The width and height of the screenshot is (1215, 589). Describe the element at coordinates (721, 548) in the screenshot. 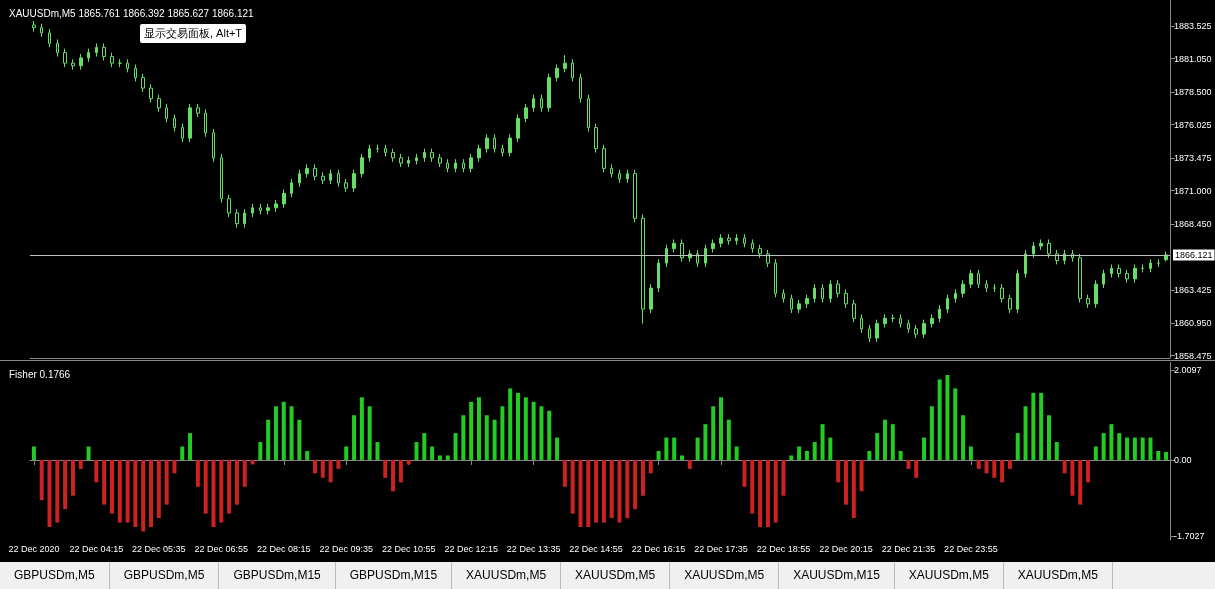

I see `x-tick-label: 22 Dec 17:35` at that location.